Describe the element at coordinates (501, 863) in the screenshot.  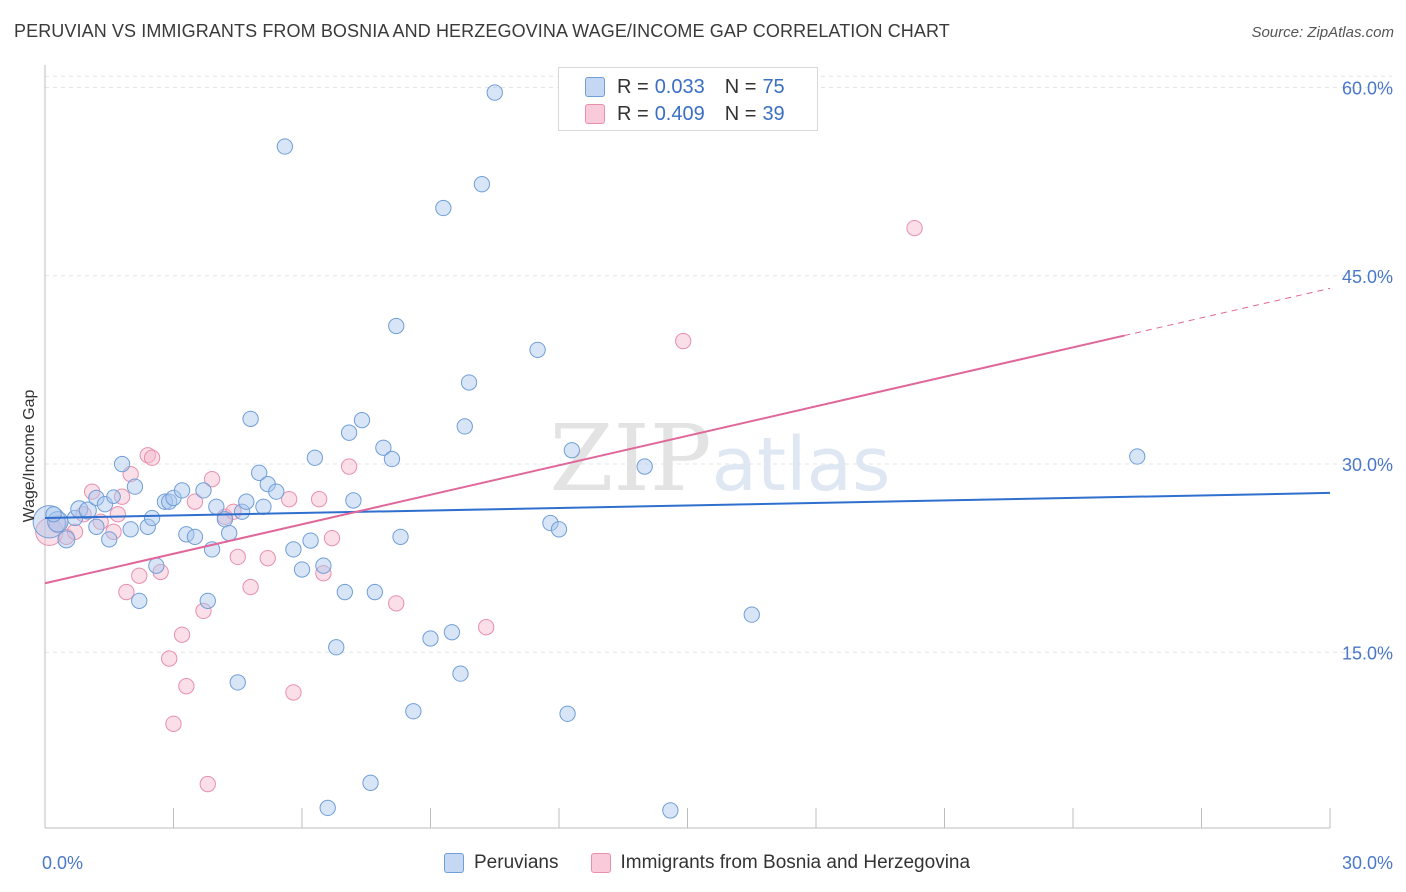
I see `legend-item-peruvians: Peruvians` at that location.